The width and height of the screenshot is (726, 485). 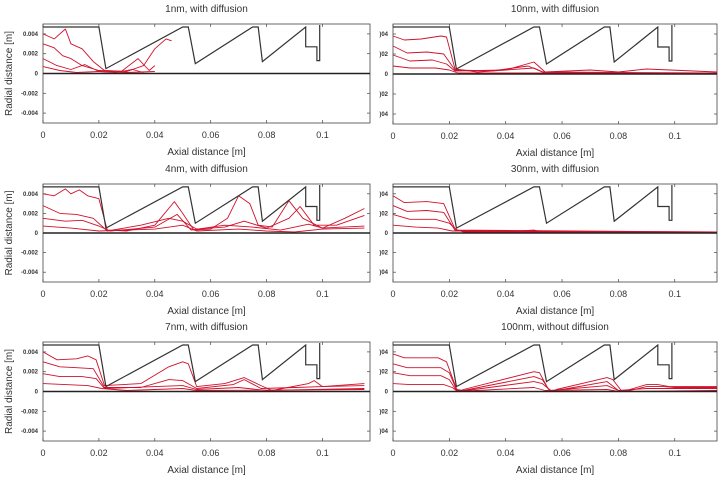 I want to click on subplot-title: 100nm, without diffusion, so click(x=555, y=327).